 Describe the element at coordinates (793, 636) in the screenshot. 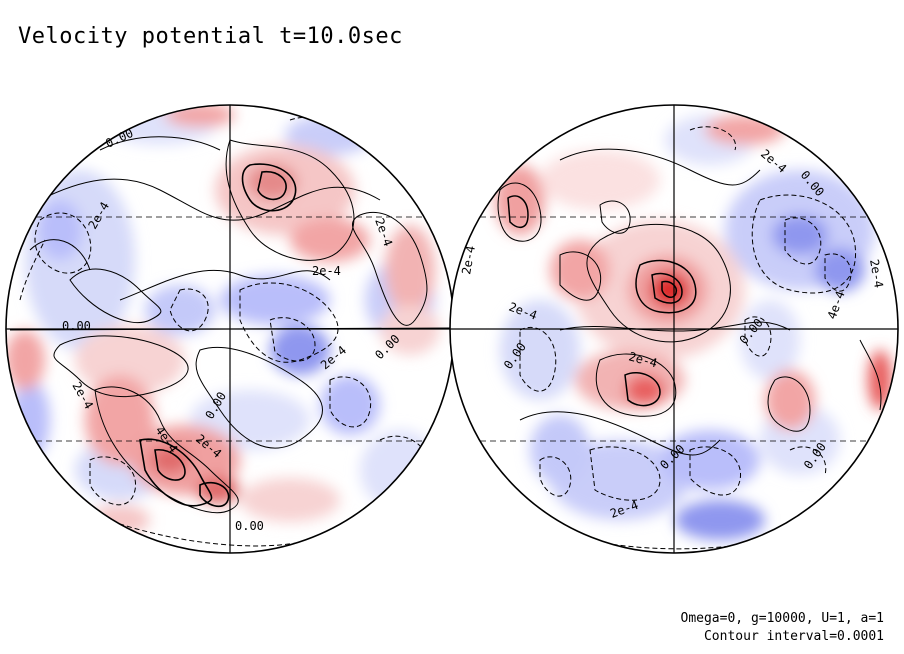

I see `contour-interval-text: Contour interval=0.0001` at that location.